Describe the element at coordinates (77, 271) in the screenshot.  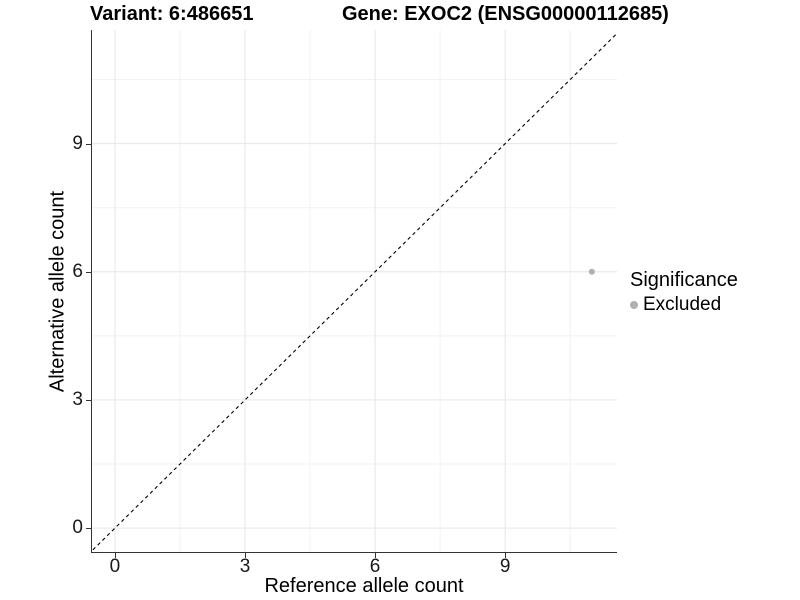
I see `y-tick-label: 6` at that location.